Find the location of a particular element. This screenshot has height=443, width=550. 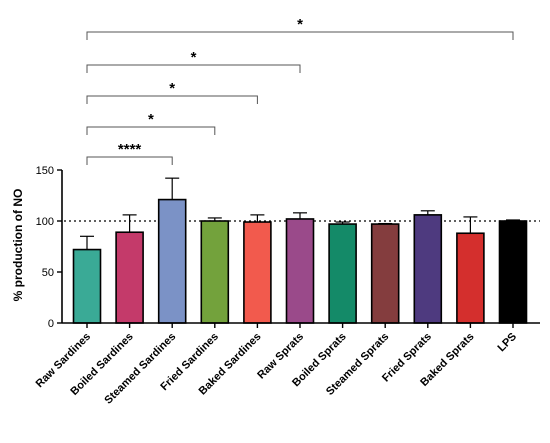

y-tick-label: 100 is located at coordinates (45, 222).